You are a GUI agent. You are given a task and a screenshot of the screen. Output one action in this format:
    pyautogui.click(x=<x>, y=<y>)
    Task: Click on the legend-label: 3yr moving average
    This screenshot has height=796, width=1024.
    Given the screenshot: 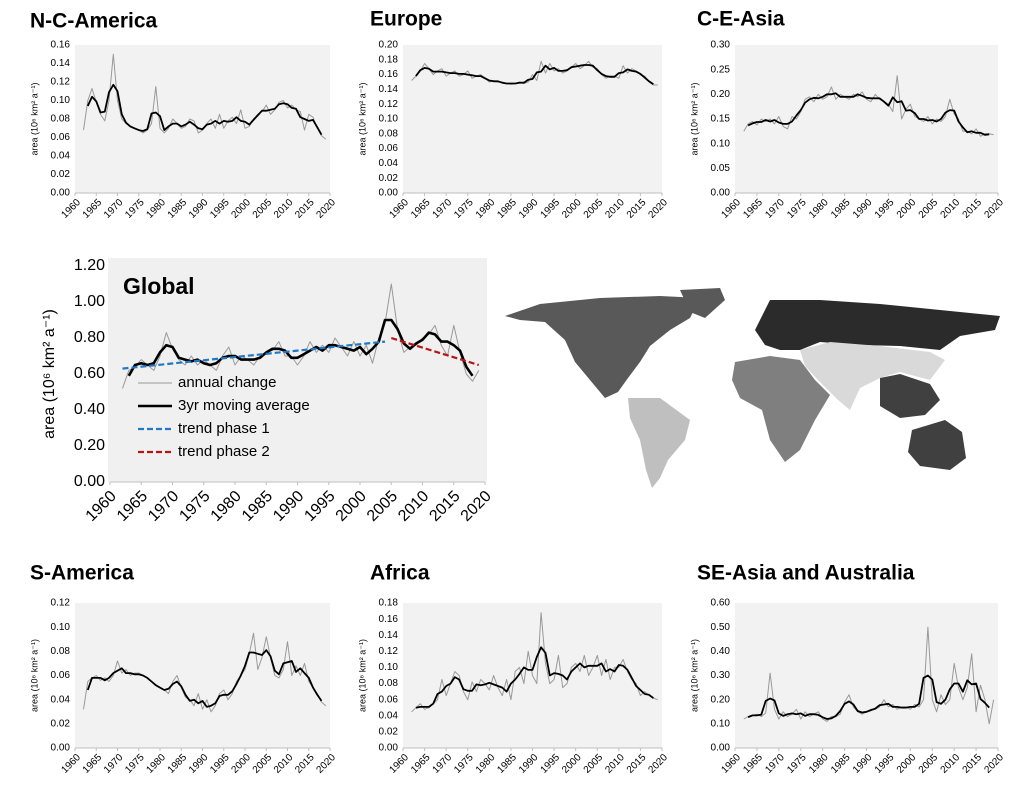 What is the action you would take?
    pyautogui.click(x=244, y=405)
    